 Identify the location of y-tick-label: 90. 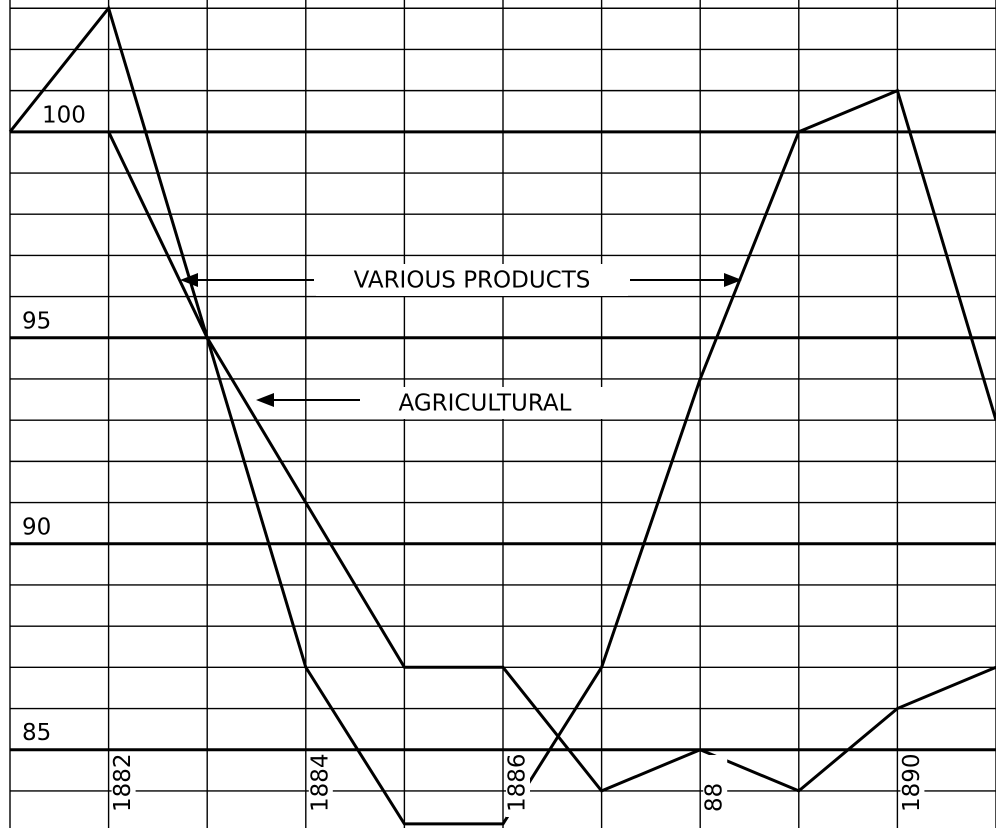
(36, 527).